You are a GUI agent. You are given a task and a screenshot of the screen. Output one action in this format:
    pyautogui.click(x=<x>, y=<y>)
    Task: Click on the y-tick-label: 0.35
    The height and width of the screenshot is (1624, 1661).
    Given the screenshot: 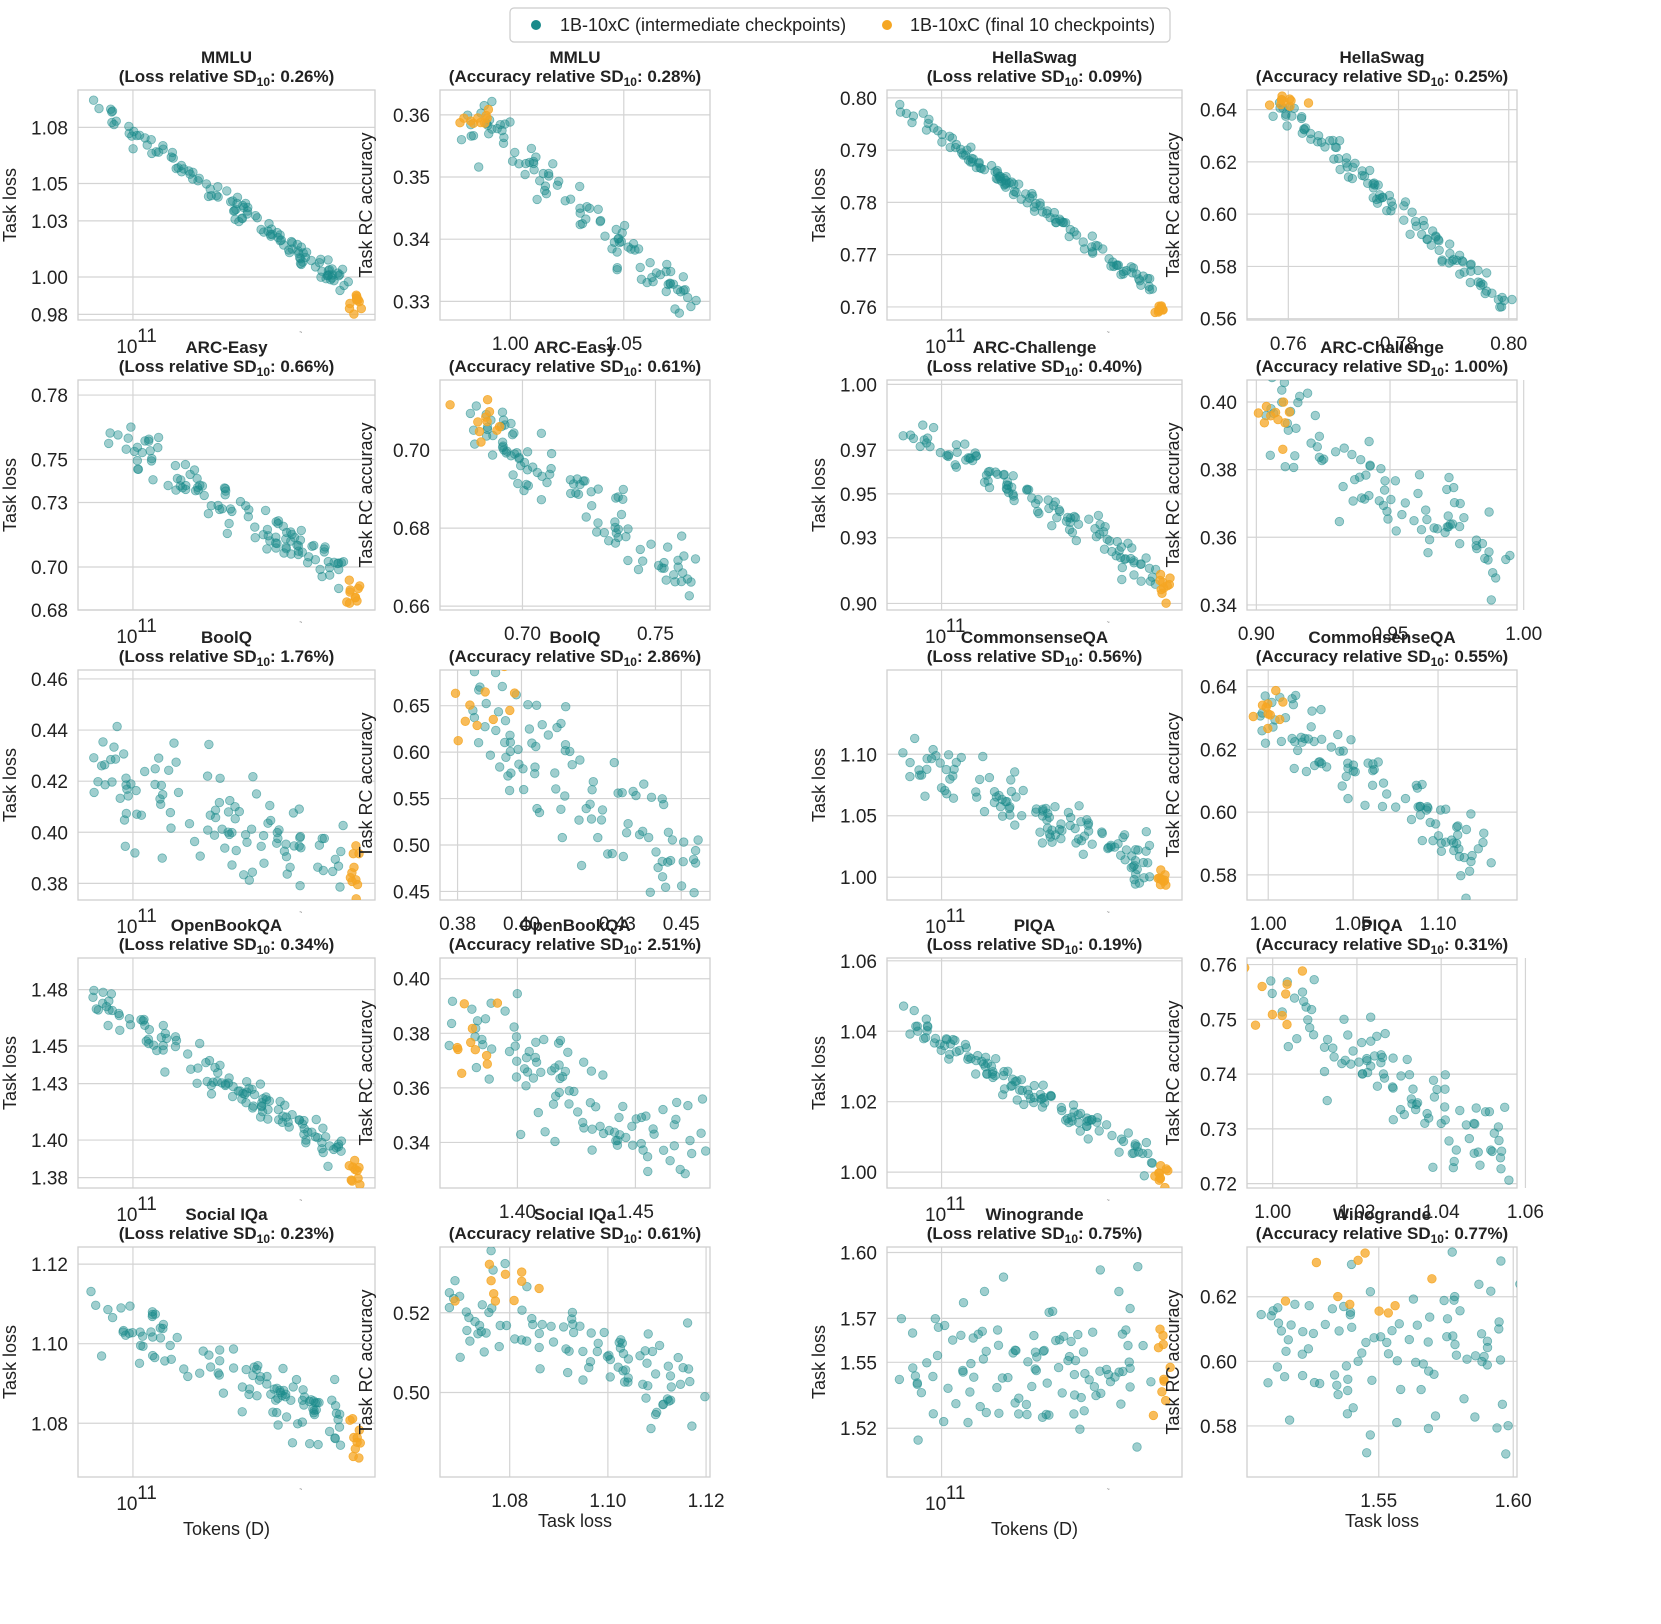 What is the action you would take?
    pyautogui.click(x=411, y=178)
    